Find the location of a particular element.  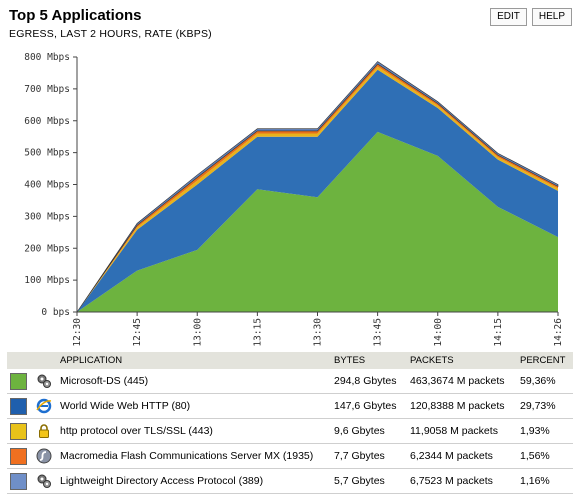

row-application: World Wide Web HTTP (80) is located at coordinates (194, 406).